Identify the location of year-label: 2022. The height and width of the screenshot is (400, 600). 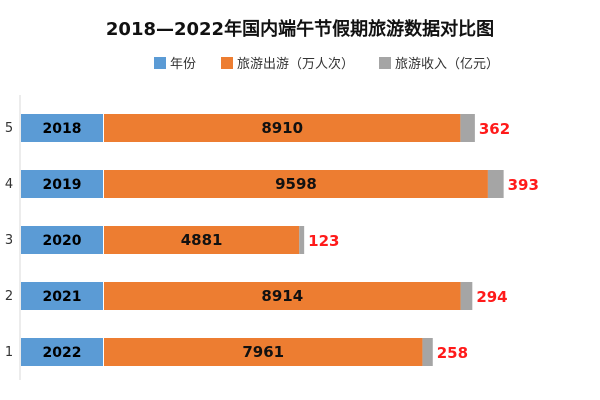
(62, 353).